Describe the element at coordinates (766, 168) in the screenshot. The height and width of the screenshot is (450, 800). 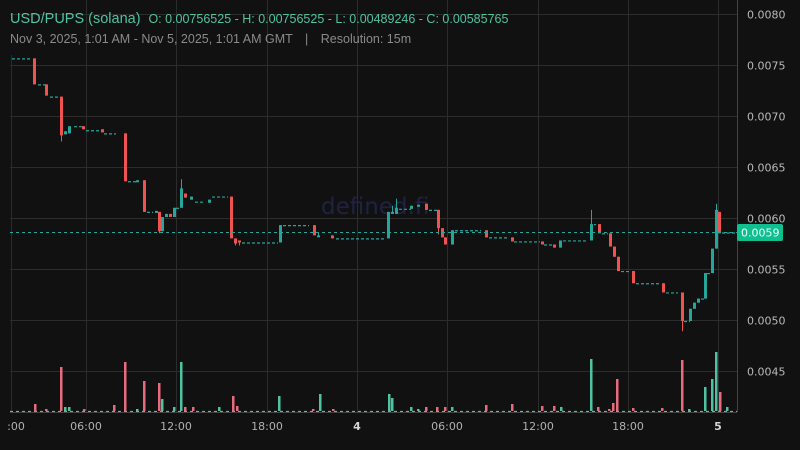
I see `price-tick-label: 0.0065` at that location.